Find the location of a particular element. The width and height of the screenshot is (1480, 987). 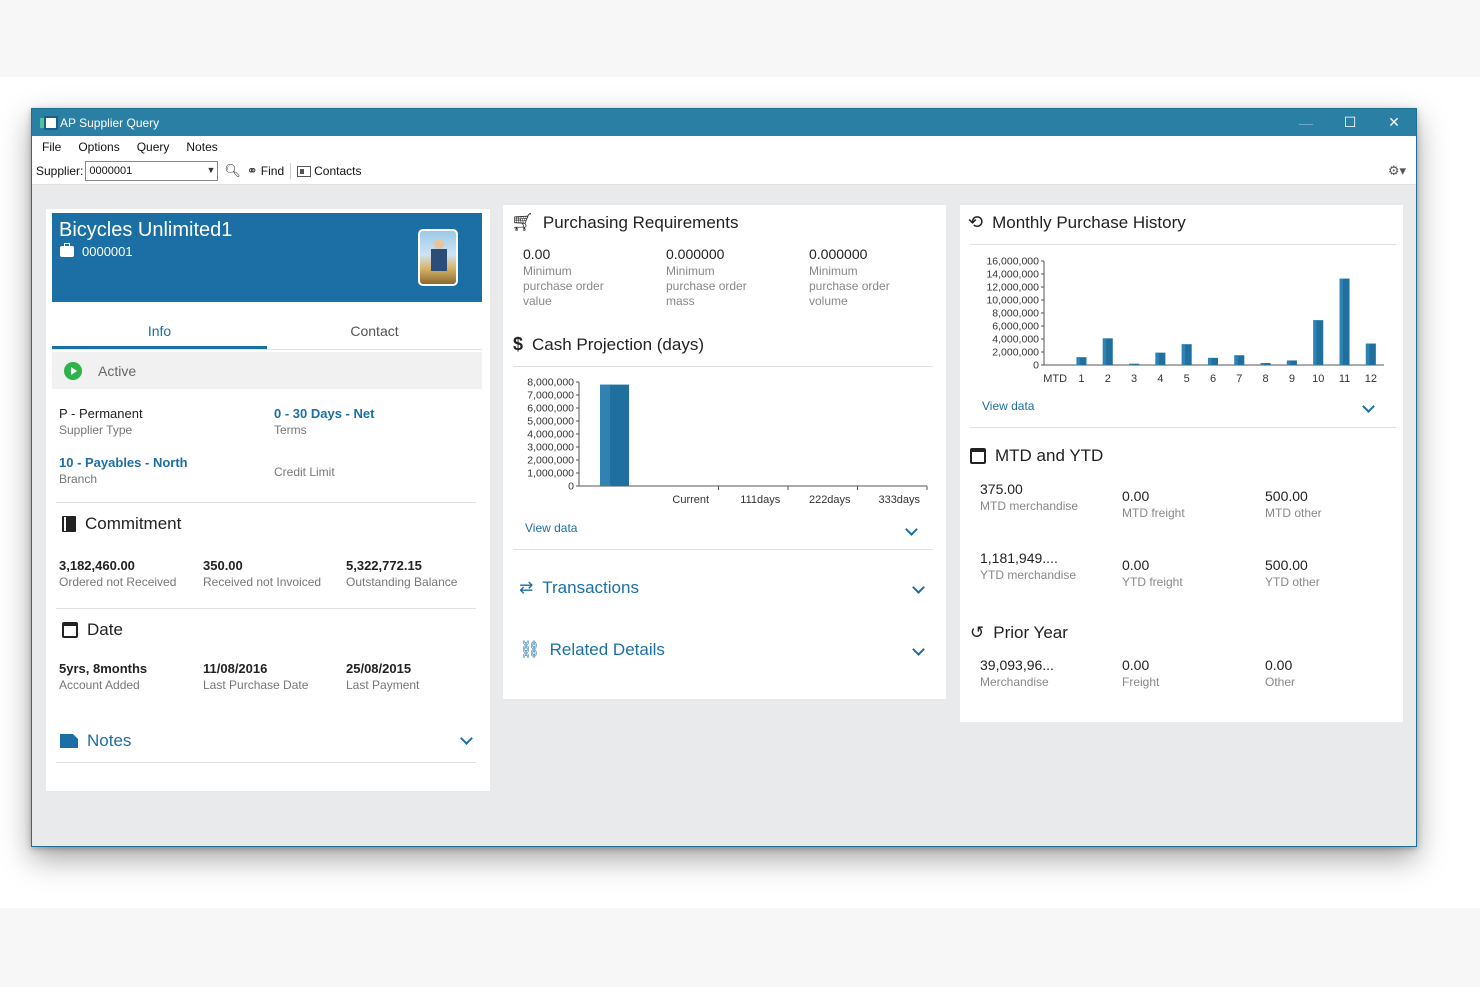

monthly-view-data-link: View data is located at coordinates (1008, 406).